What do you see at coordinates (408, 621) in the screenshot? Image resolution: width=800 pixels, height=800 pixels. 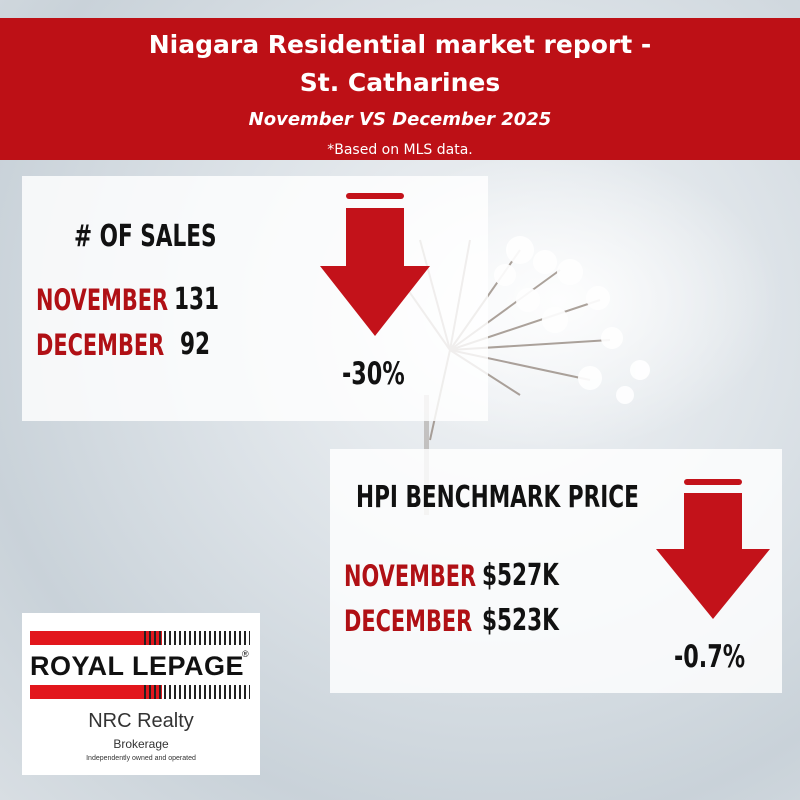 I see `hpi-december-label: DECEMBER` at bounding box center [408, 621].